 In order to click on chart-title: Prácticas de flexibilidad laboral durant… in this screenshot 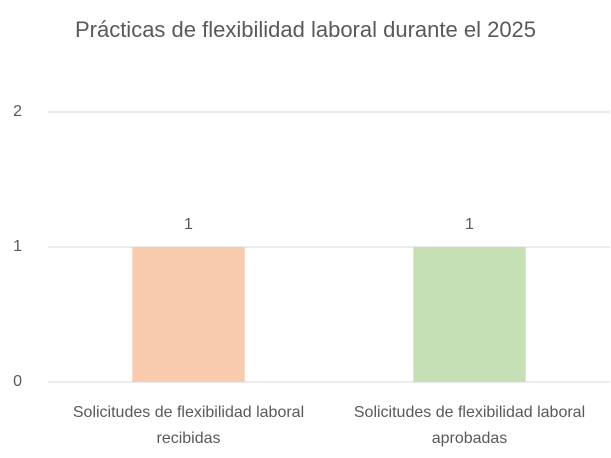, I will do `click(305, 29)`.